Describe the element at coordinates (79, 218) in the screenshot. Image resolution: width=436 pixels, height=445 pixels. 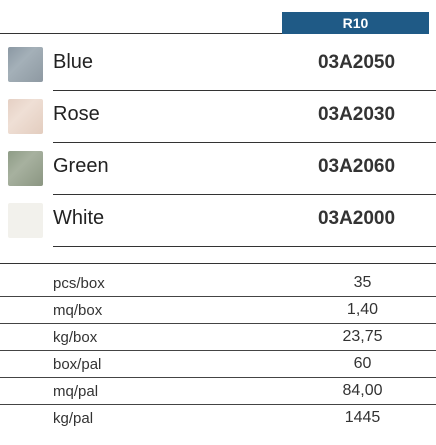
I see `color-name: White` at that location.